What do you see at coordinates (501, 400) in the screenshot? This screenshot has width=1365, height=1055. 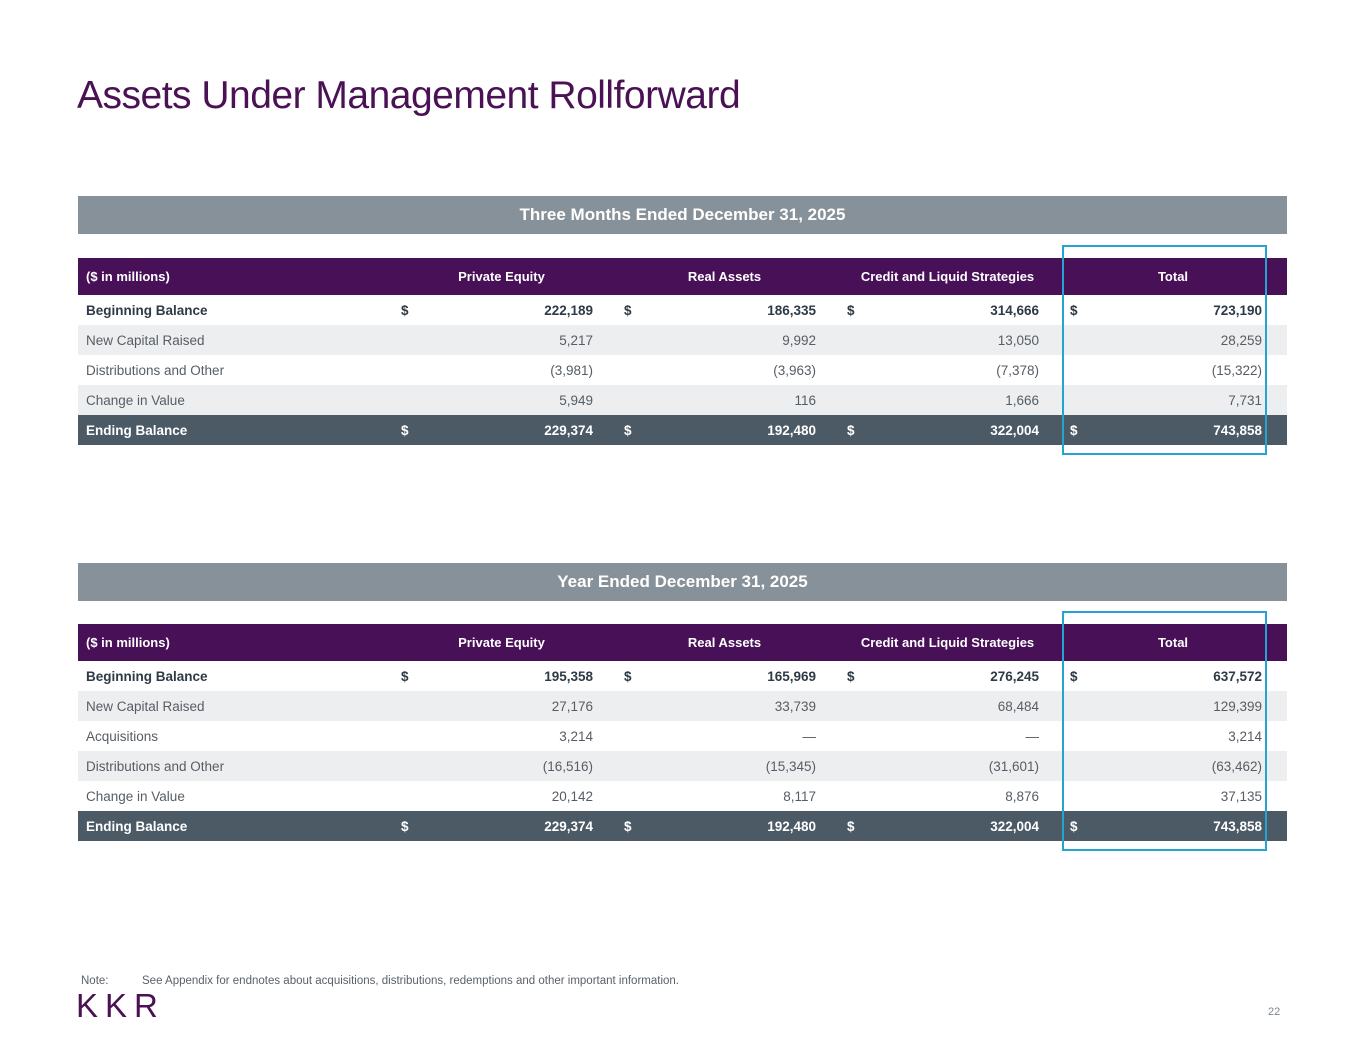 I see `cell-value: 5,949` at bounding box center [501, 400].